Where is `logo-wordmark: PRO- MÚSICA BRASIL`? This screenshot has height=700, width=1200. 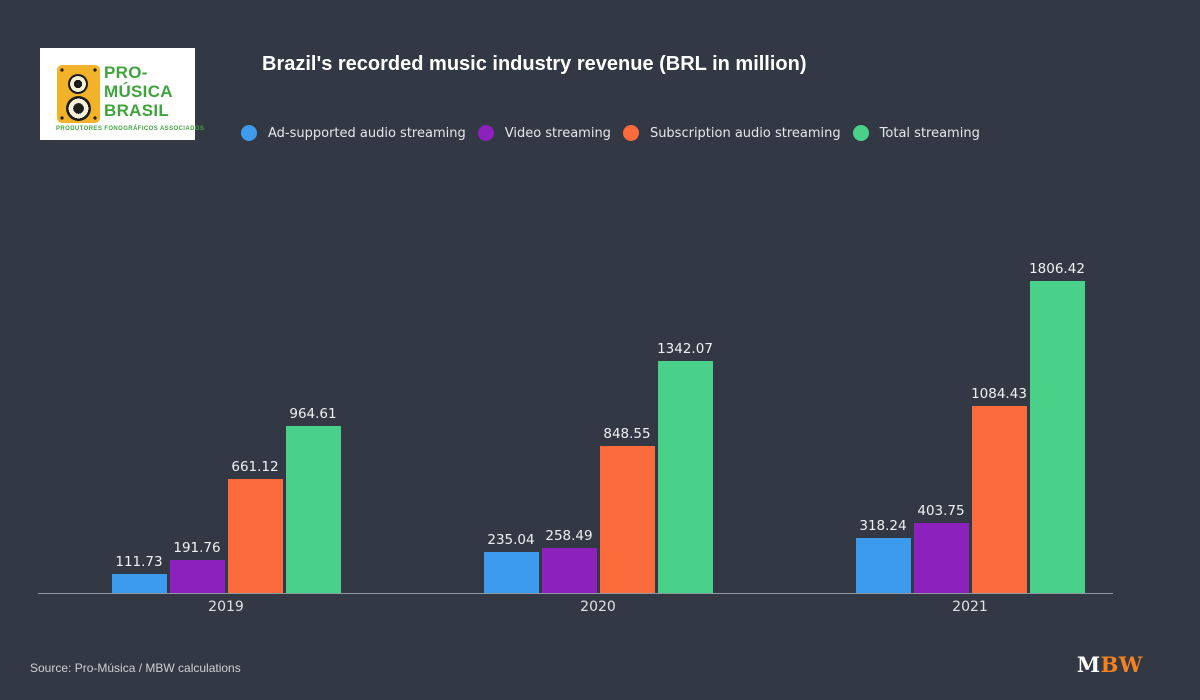 logo-wordmark: PRO- MÚSICA BRASIL is located at coordinates (138, 91).